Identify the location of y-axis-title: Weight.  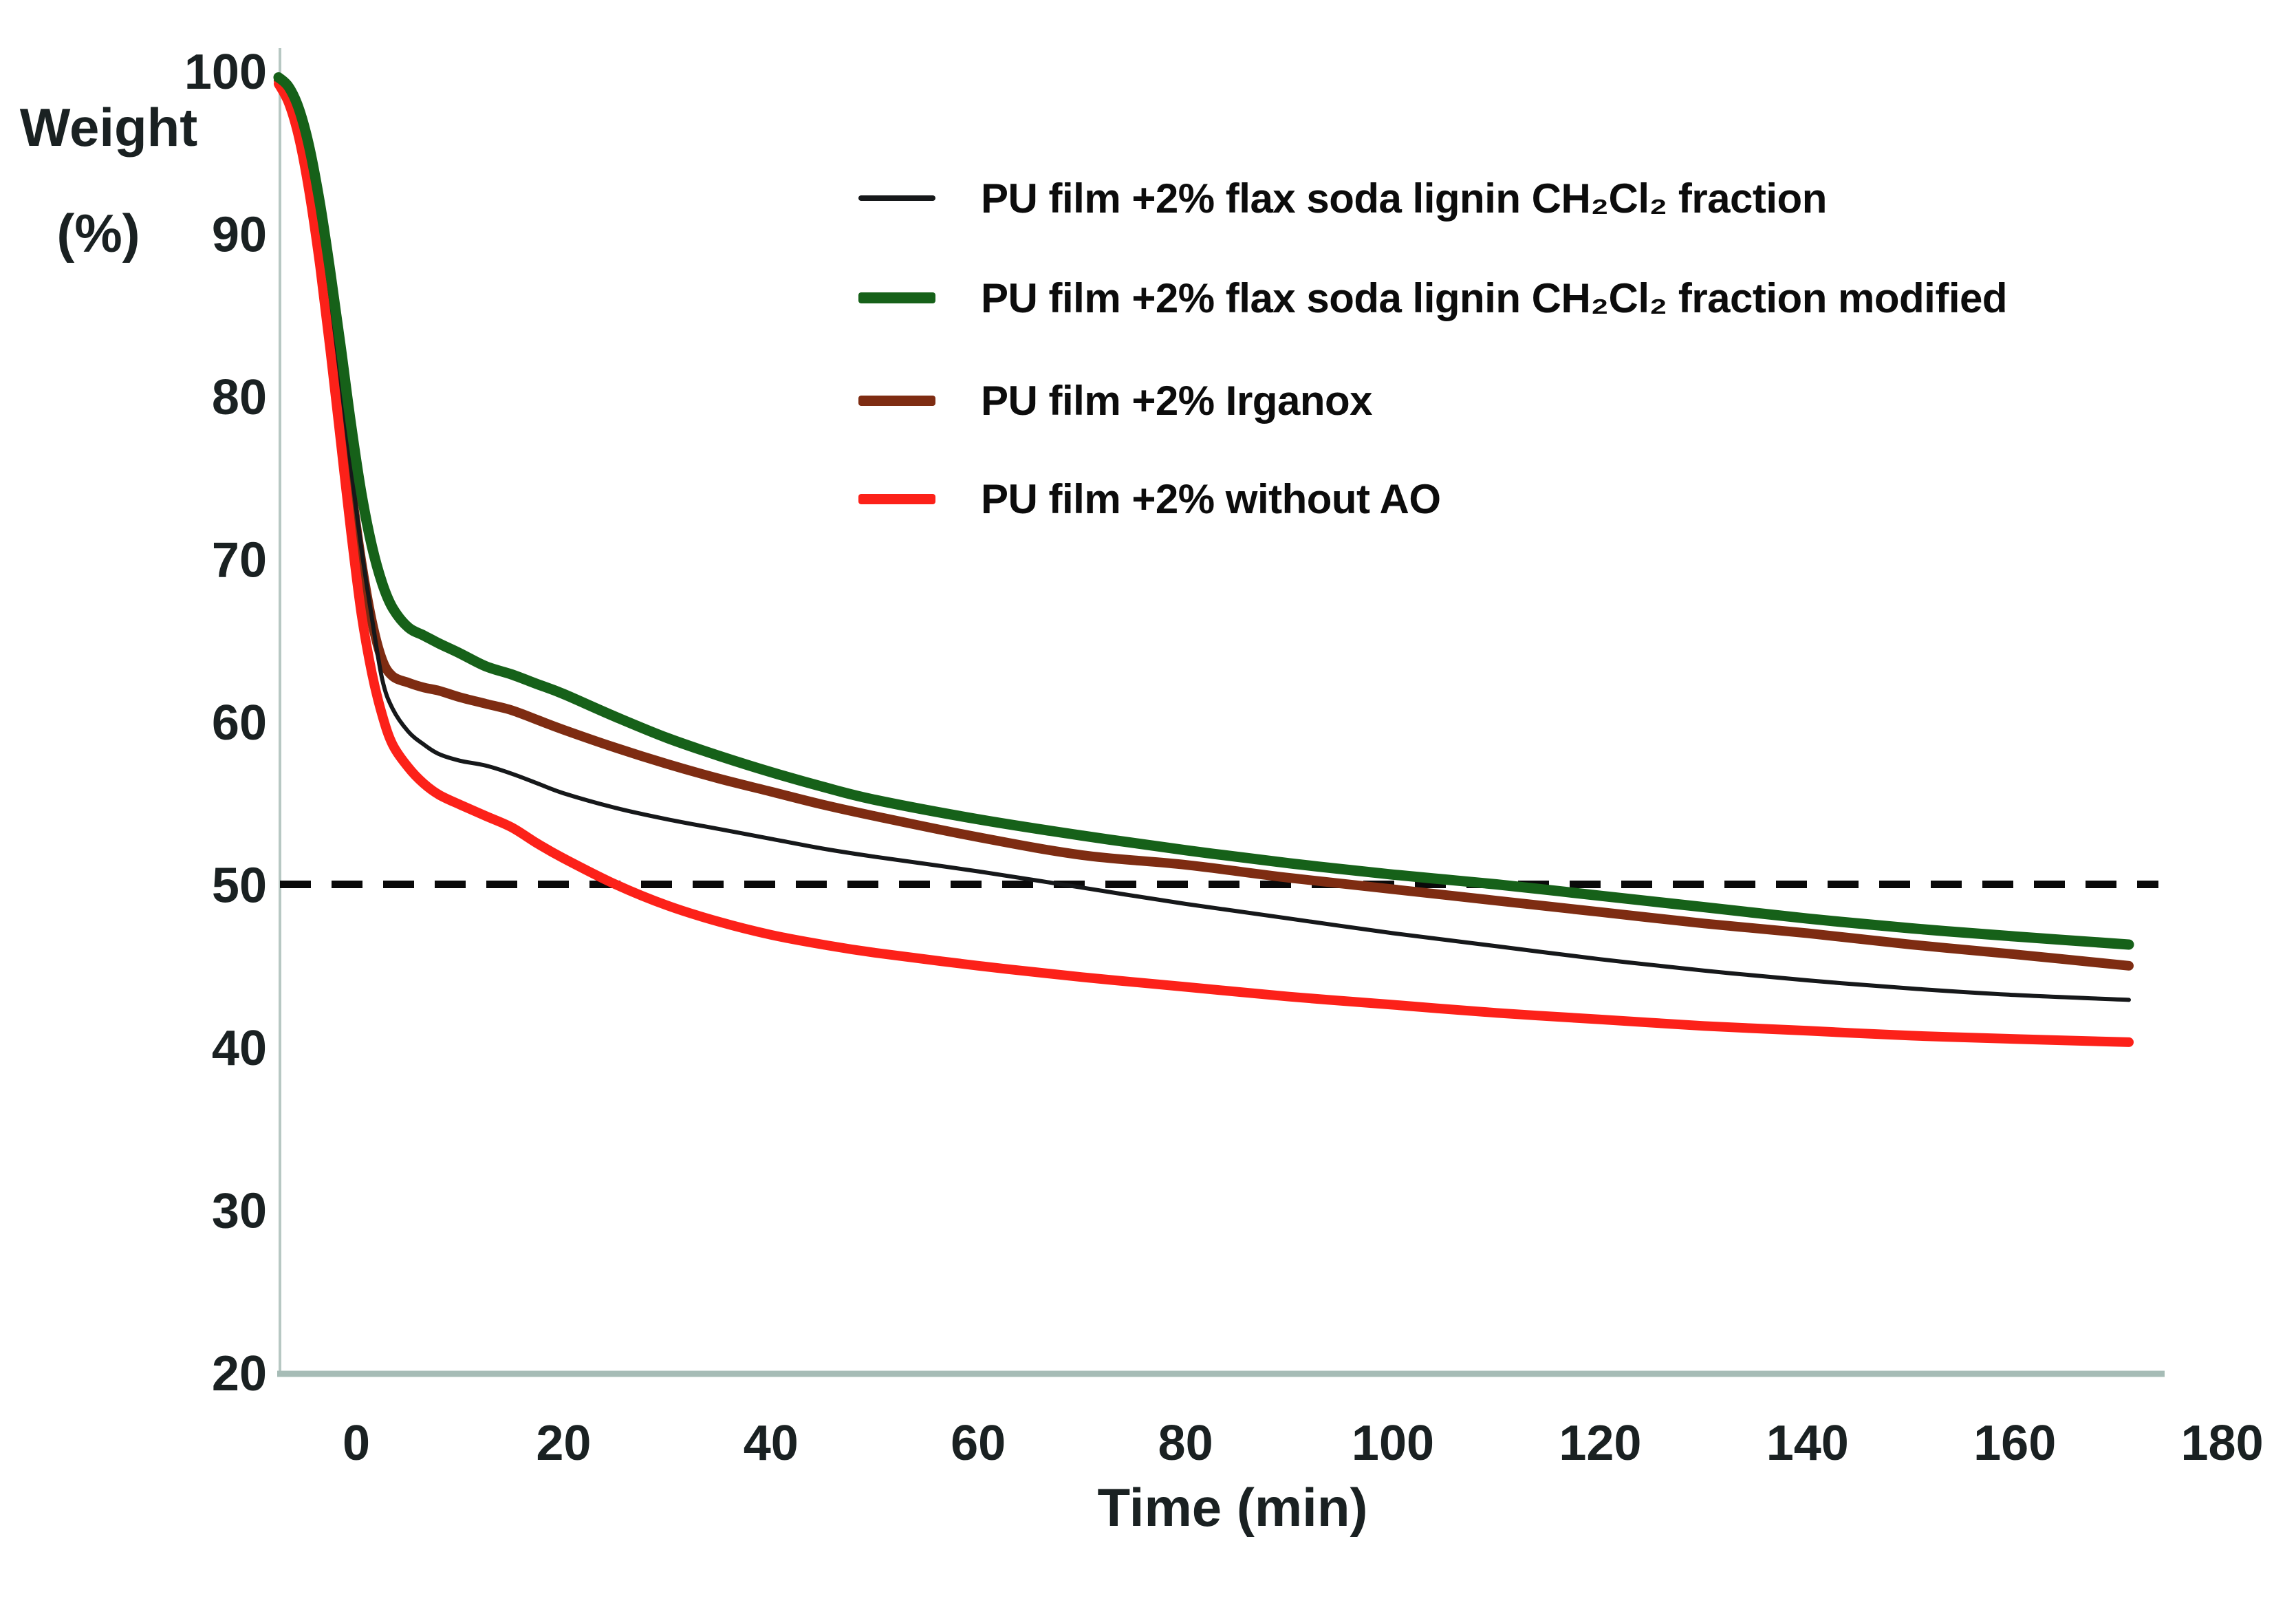
(109, 127).